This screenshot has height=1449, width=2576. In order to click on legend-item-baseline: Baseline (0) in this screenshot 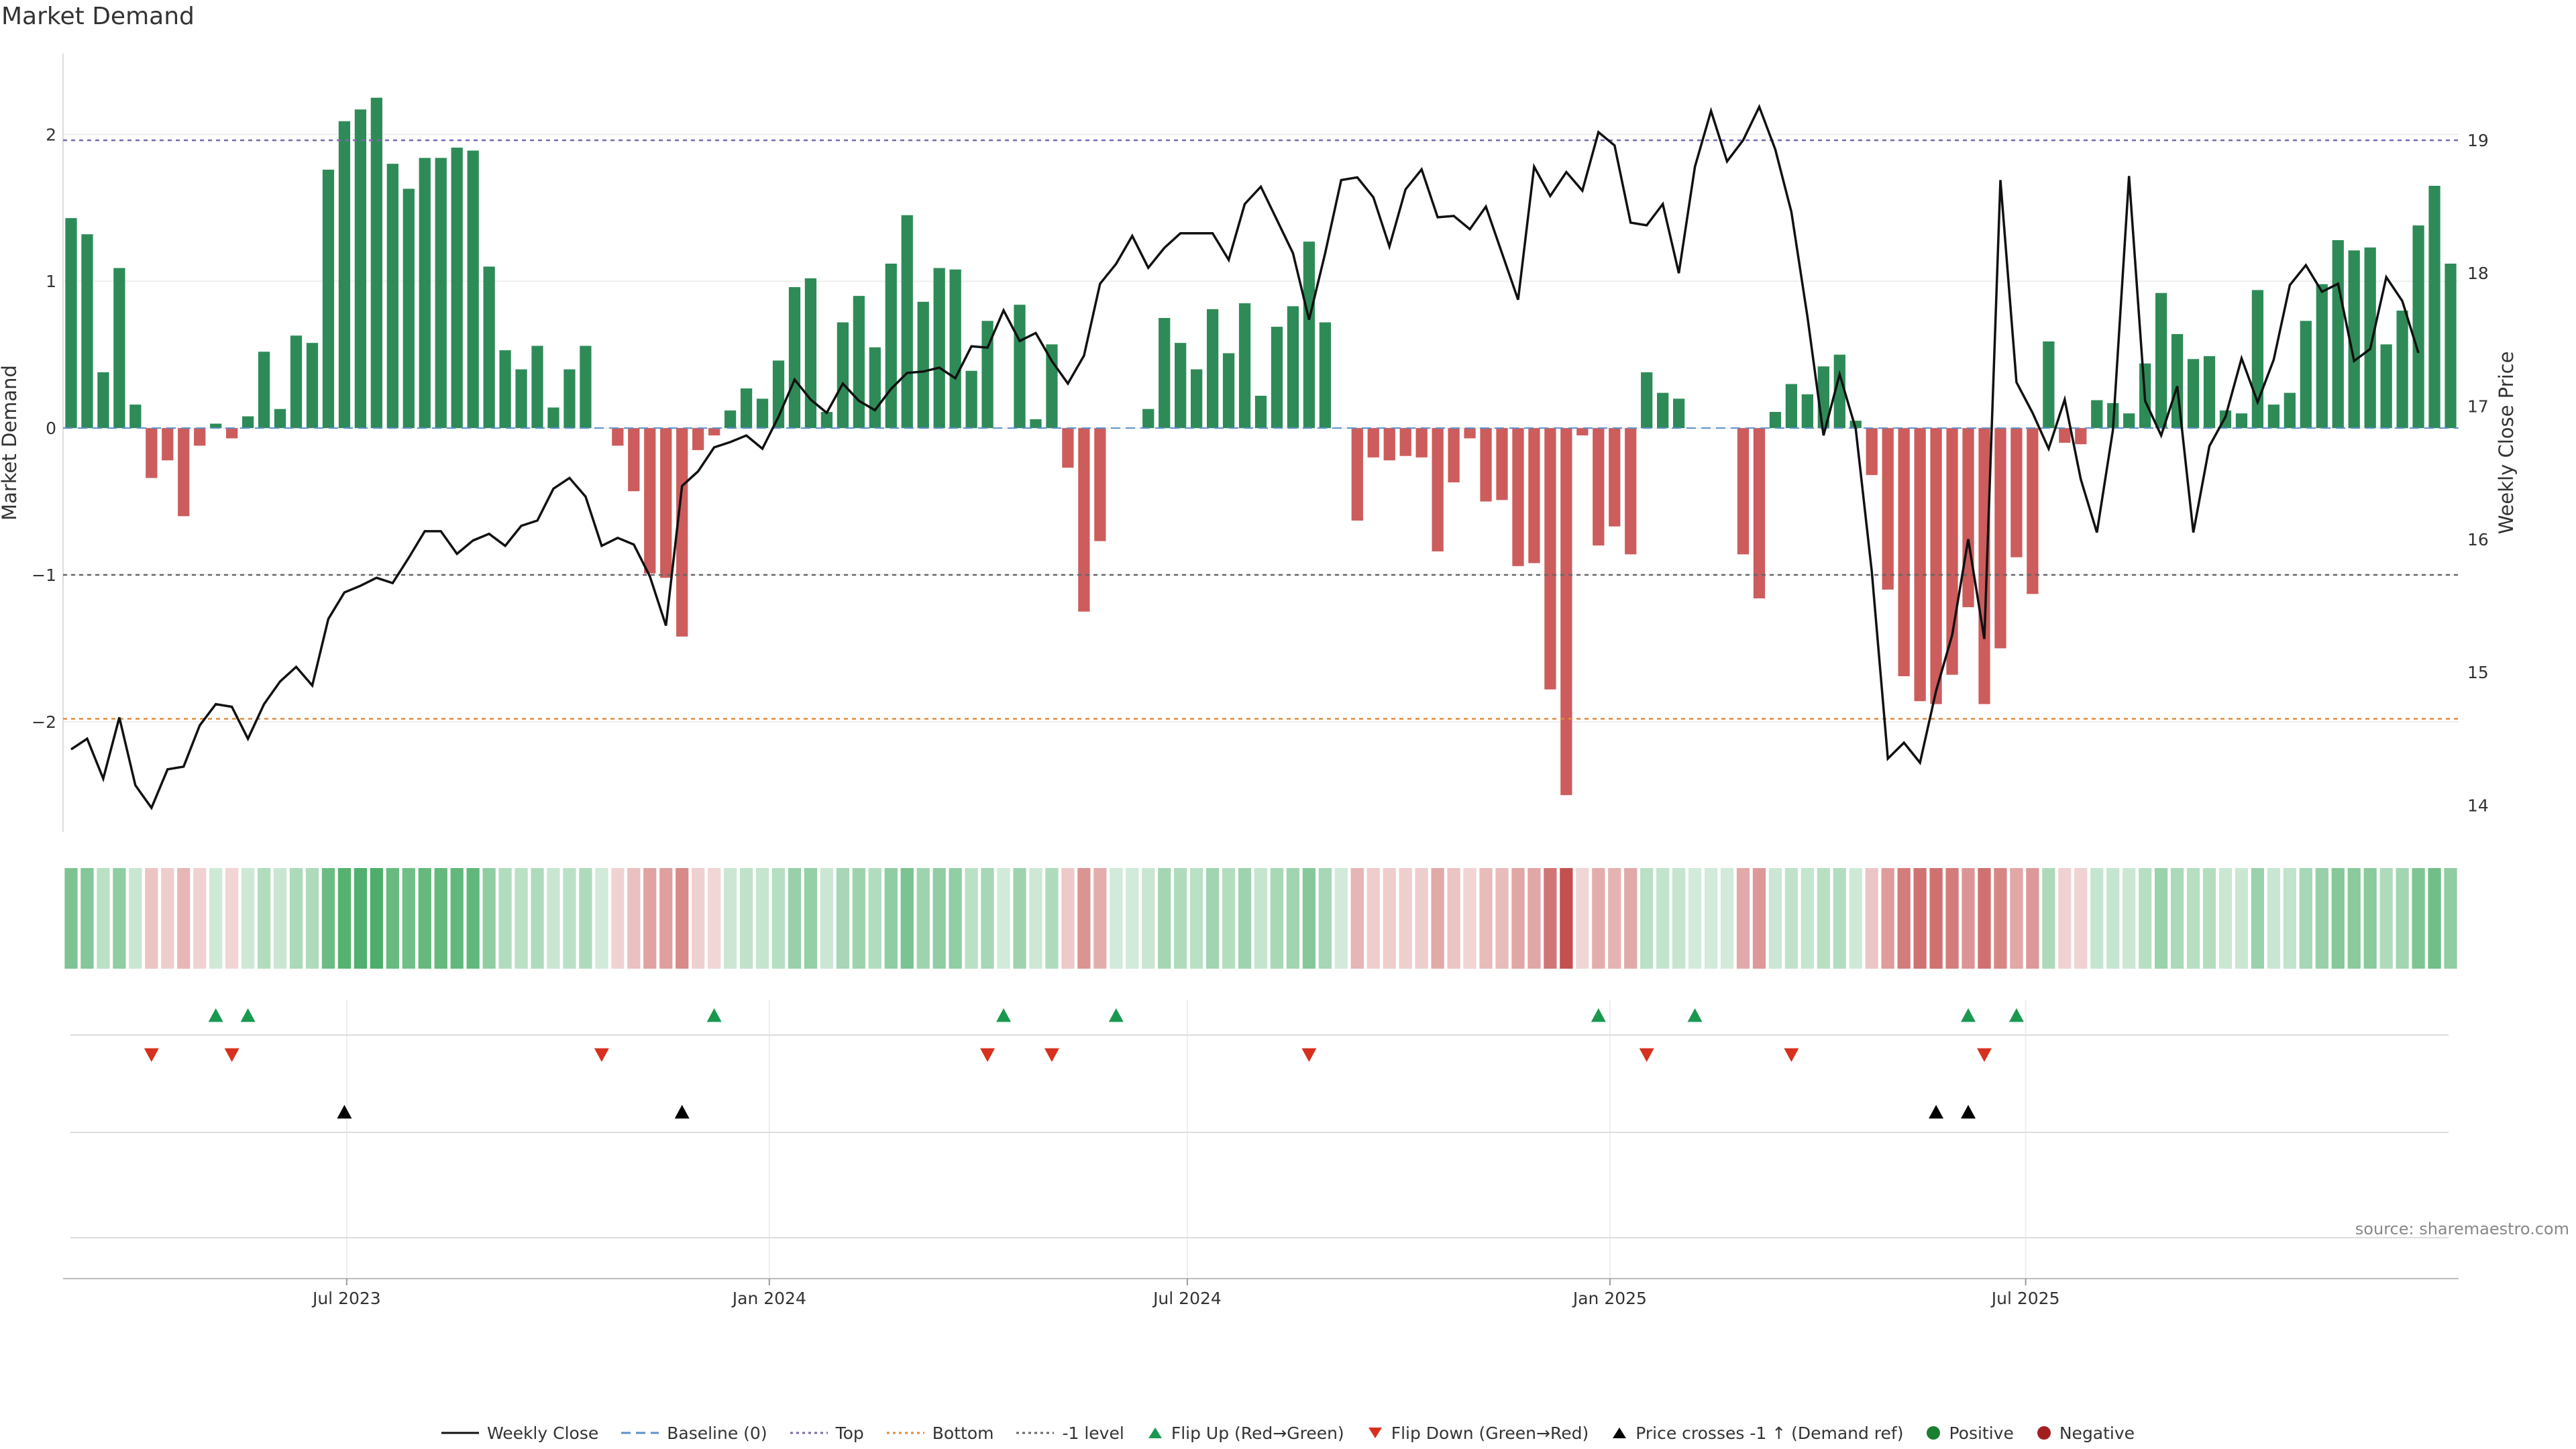, I will do `click(694, 1433)`.